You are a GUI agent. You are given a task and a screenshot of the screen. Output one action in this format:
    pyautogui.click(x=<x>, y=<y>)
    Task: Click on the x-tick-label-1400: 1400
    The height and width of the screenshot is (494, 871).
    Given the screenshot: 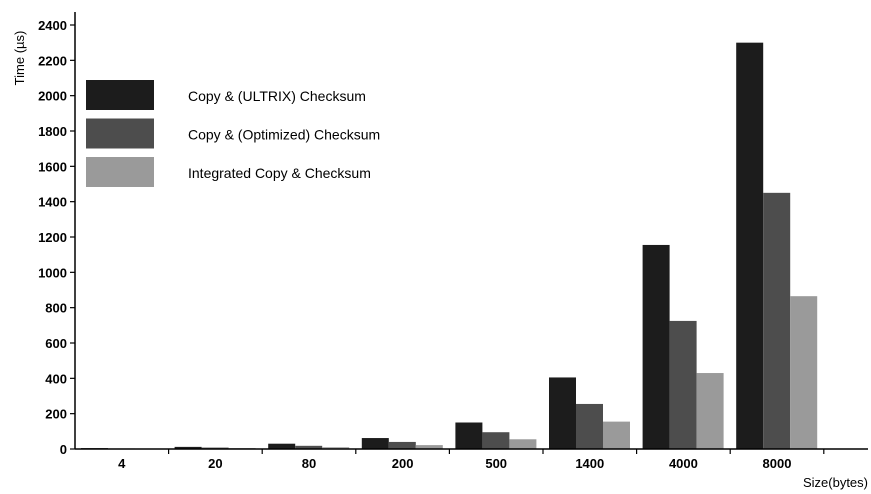 What is the action you would take?
    pyautogui.click(x=589, y=463)
    